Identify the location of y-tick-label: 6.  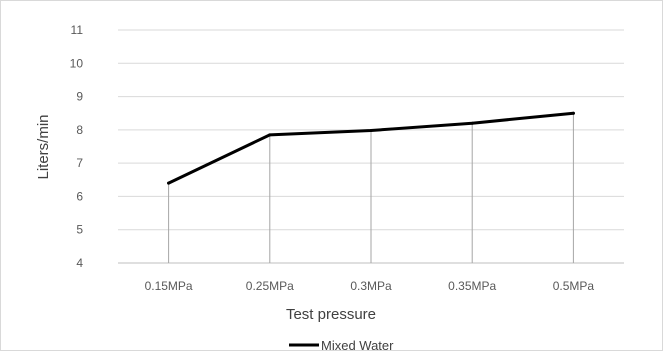
(79, 196).